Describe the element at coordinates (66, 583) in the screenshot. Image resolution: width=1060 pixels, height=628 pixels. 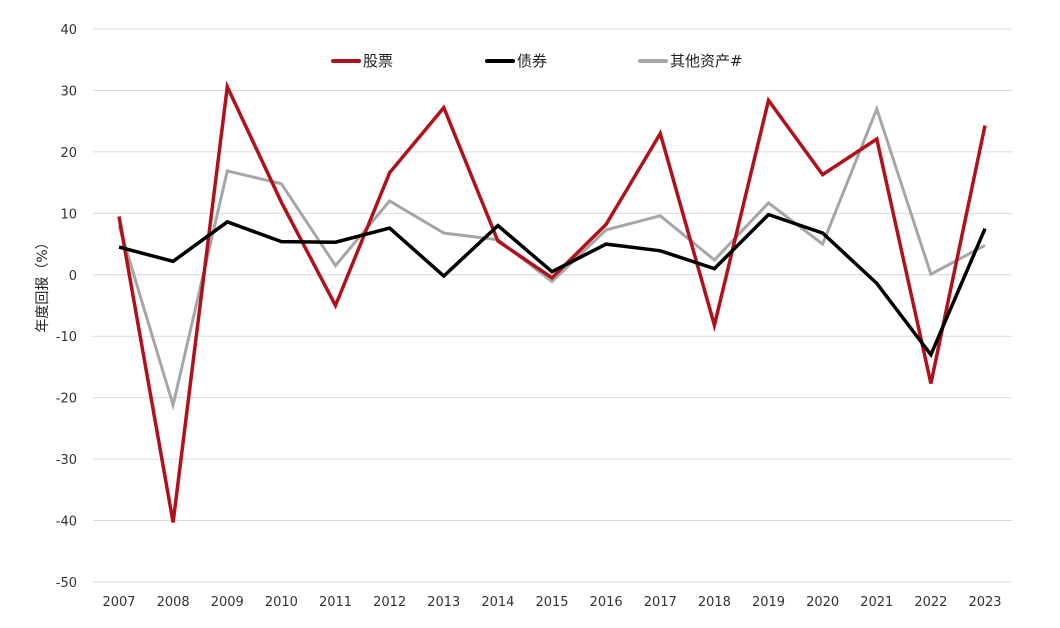
I see `y-tick-label: -50` at that location.